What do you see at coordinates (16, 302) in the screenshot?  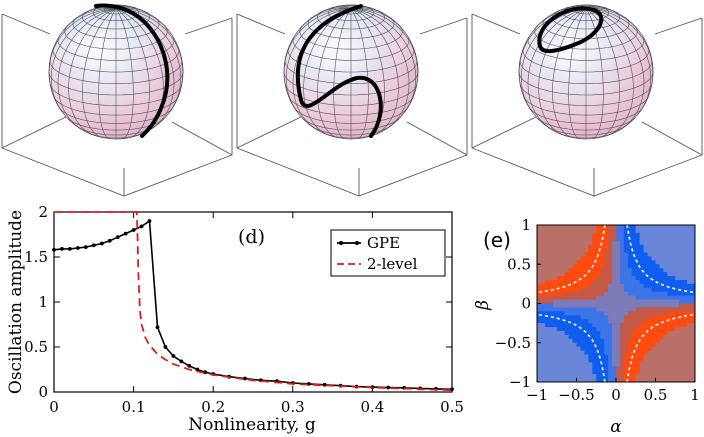 I see `y-axis-label: Oscillation amplitude` at bounding box center [16, 302].